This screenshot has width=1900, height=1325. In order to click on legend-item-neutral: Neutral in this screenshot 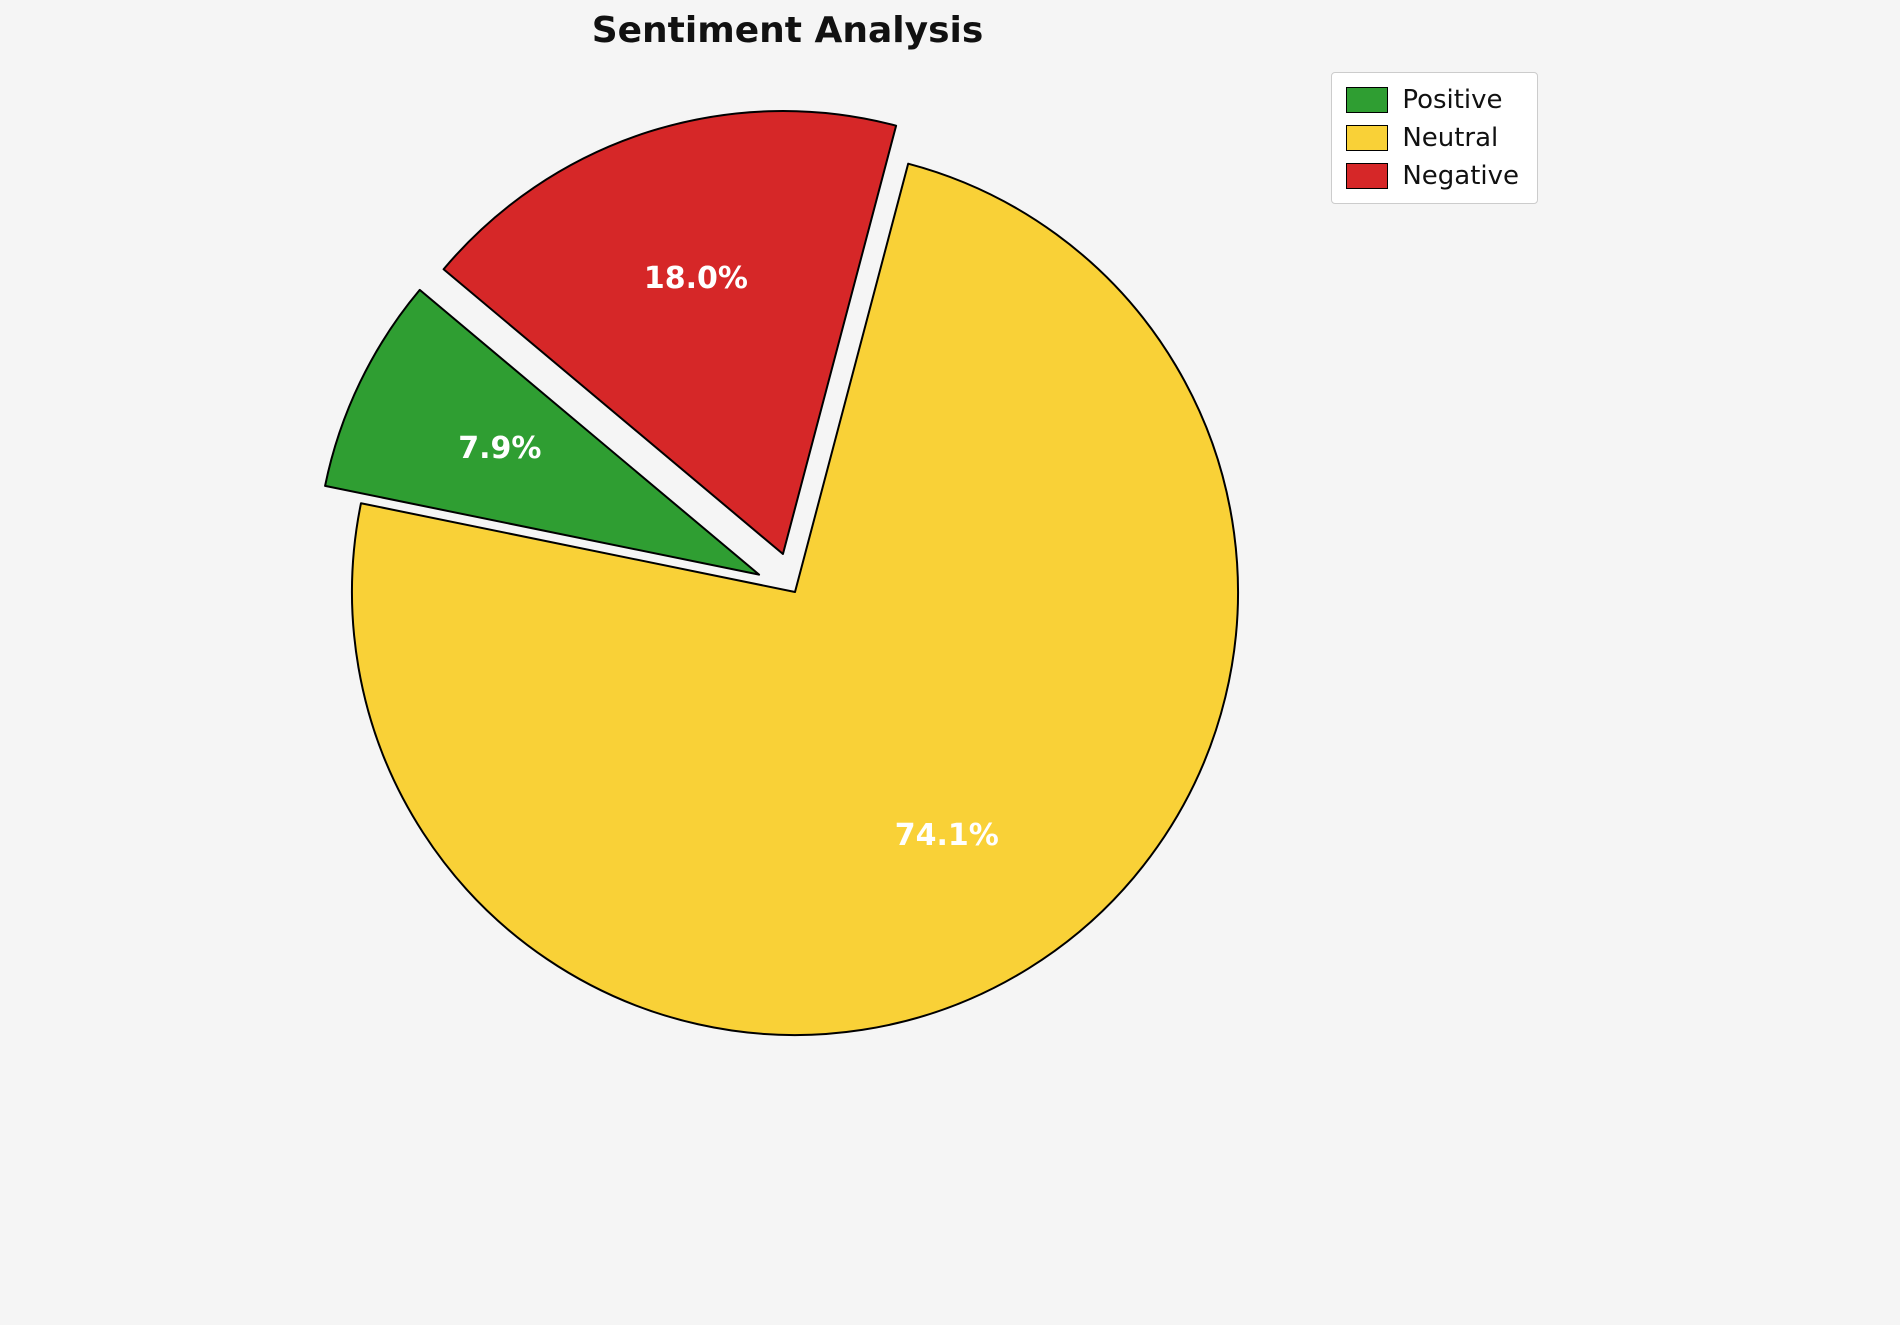, I will do `click(1432, 138)`.